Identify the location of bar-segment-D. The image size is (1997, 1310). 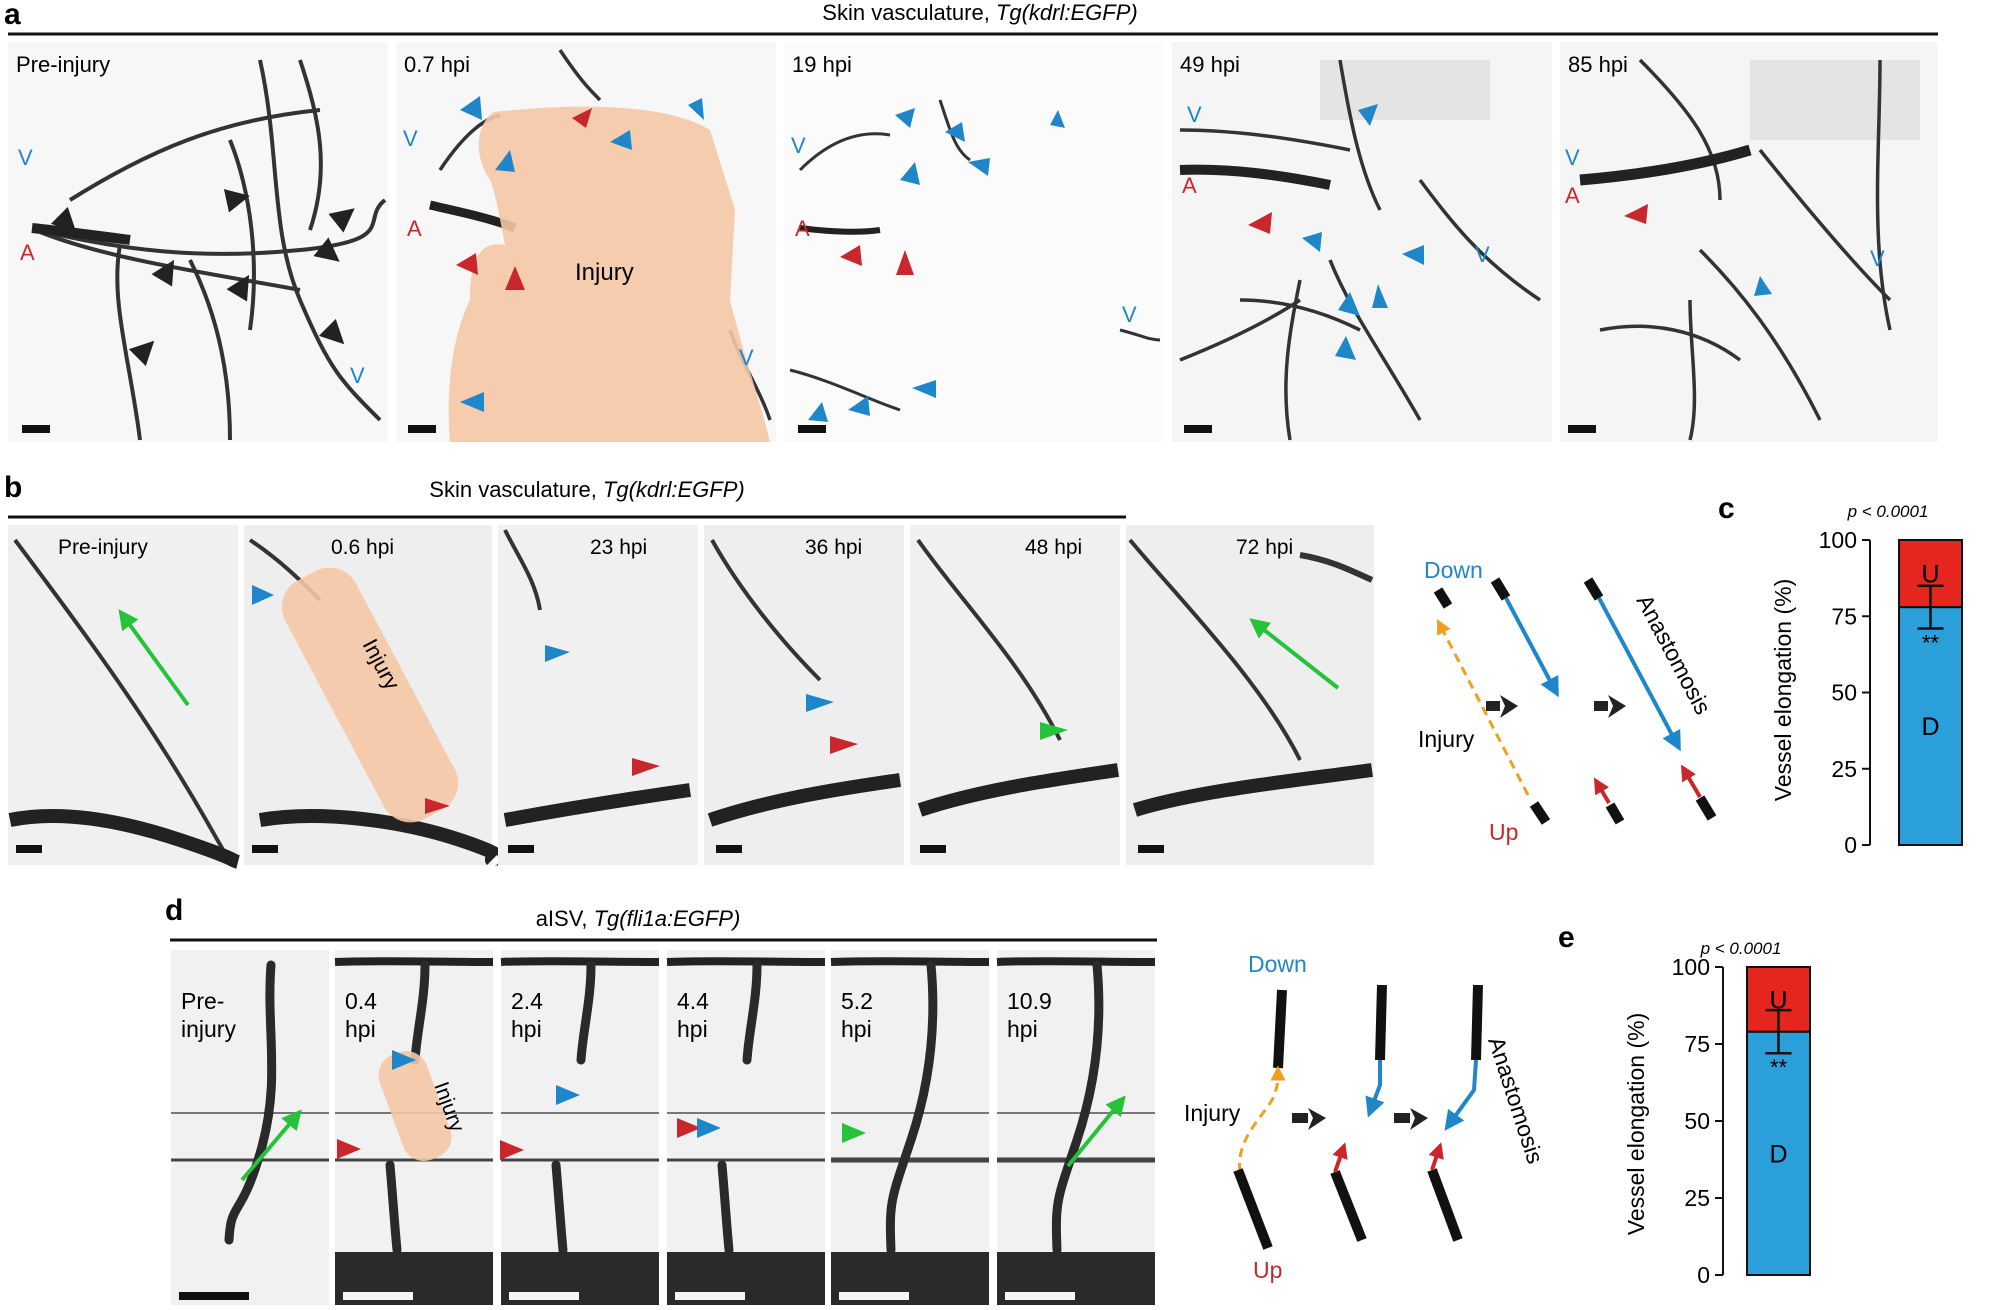
(1778, 1153).